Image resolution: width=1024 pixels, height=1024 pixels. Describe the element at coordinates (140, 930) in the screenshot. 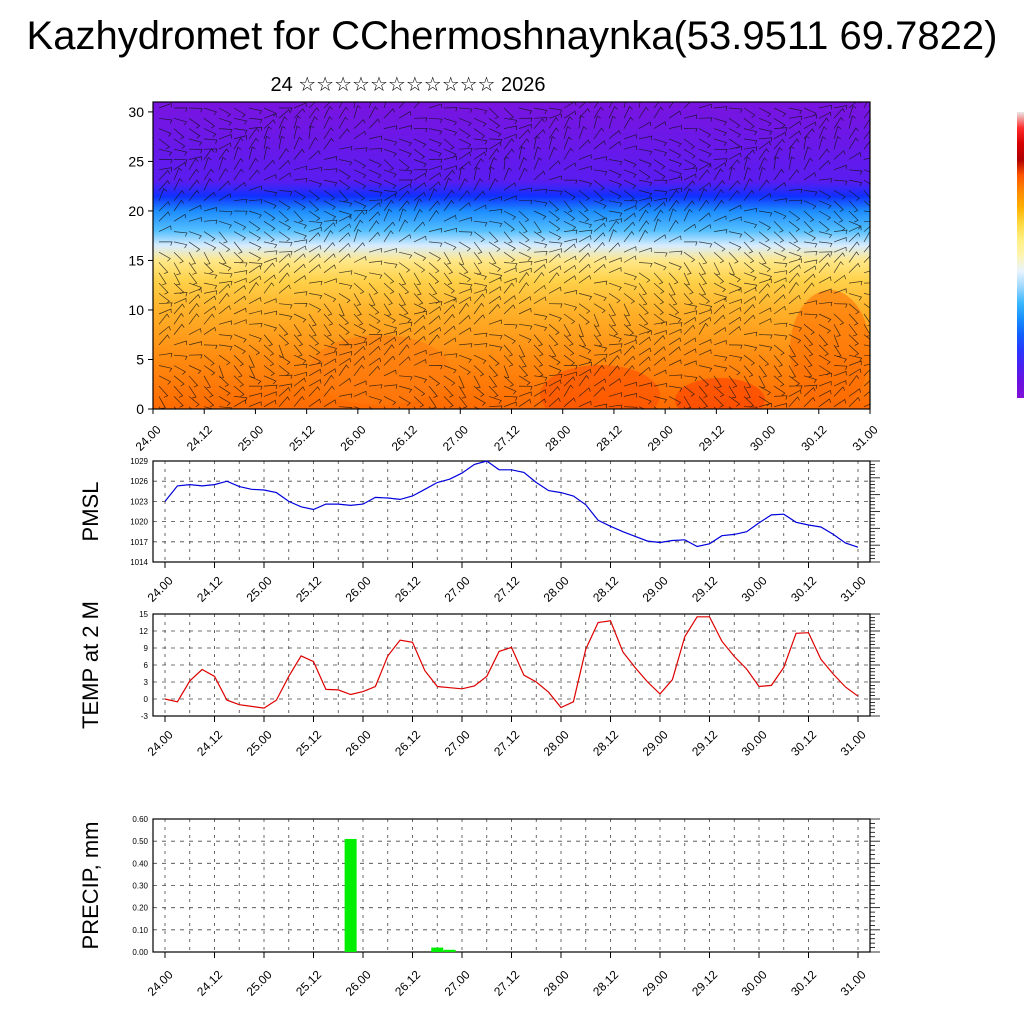

I see `y-tick-label: 0.10` at that location.